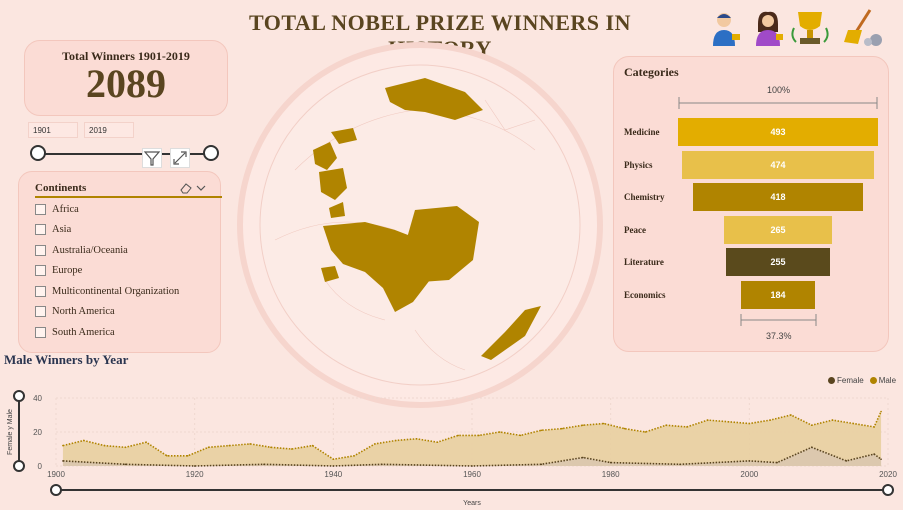 This screenshot has height=510, width=903. I want to click on x-tick-label: 2000, so click(749, 474).